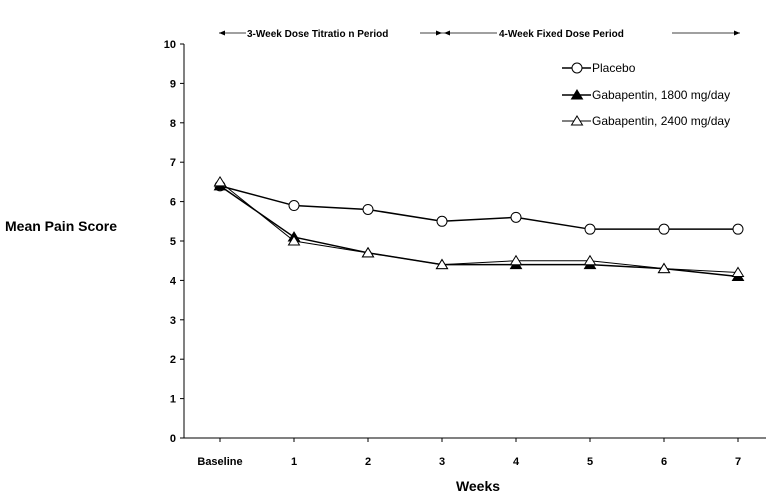  I want to click on y-tick-label: 7, so click(173, 163).